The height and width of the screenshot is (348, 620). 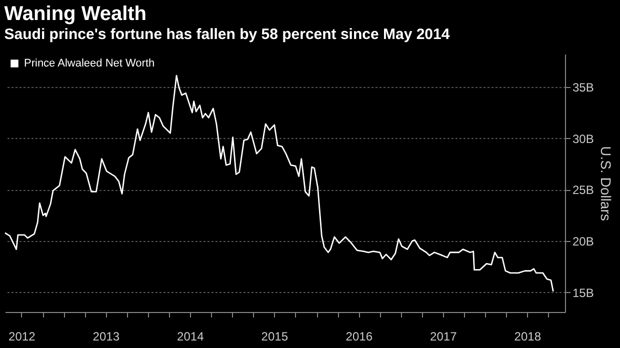 I want to click on y-tick-label: 35B, so click(x=583, y=87).